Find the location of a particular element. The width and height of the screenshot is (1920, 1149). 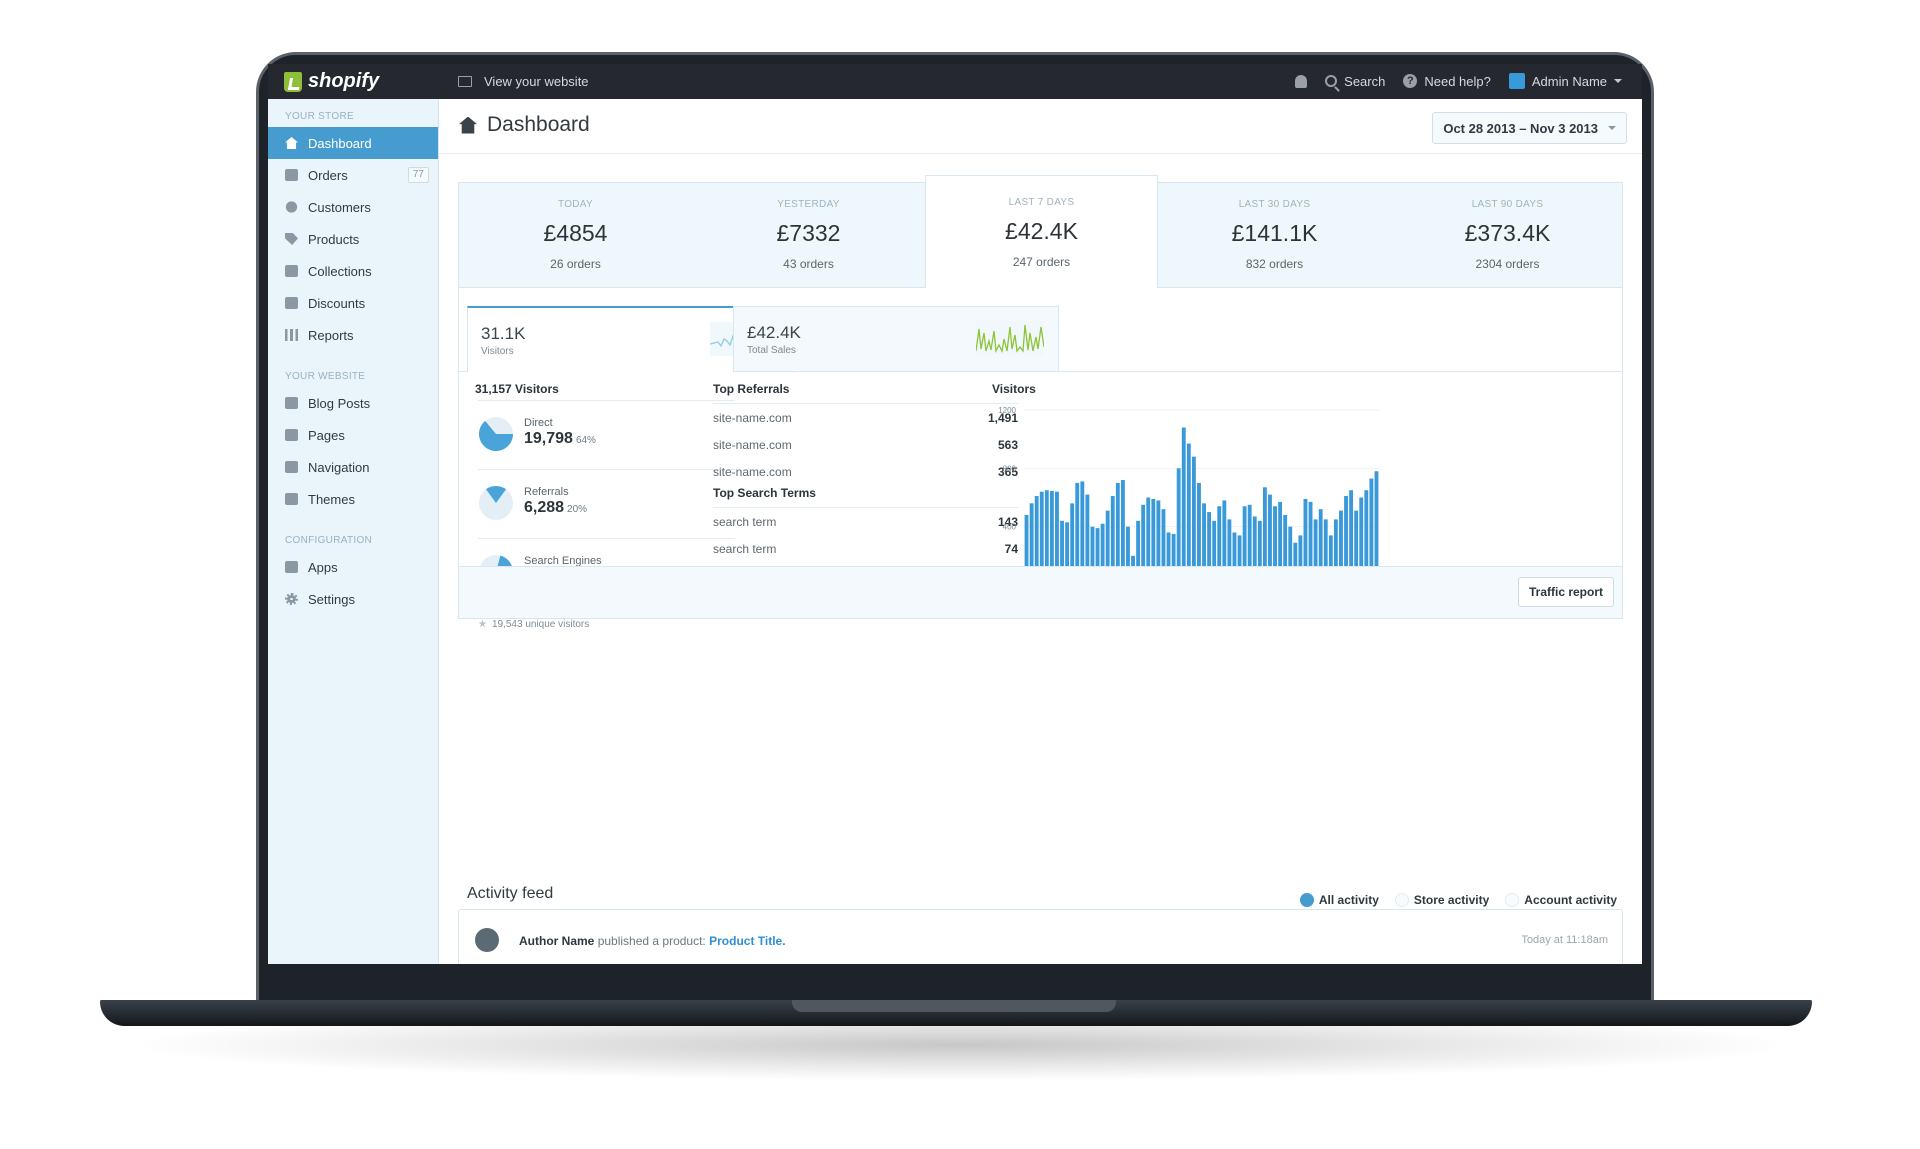

sidebar-item-apps: Apps is located at coordinates (353, 567).